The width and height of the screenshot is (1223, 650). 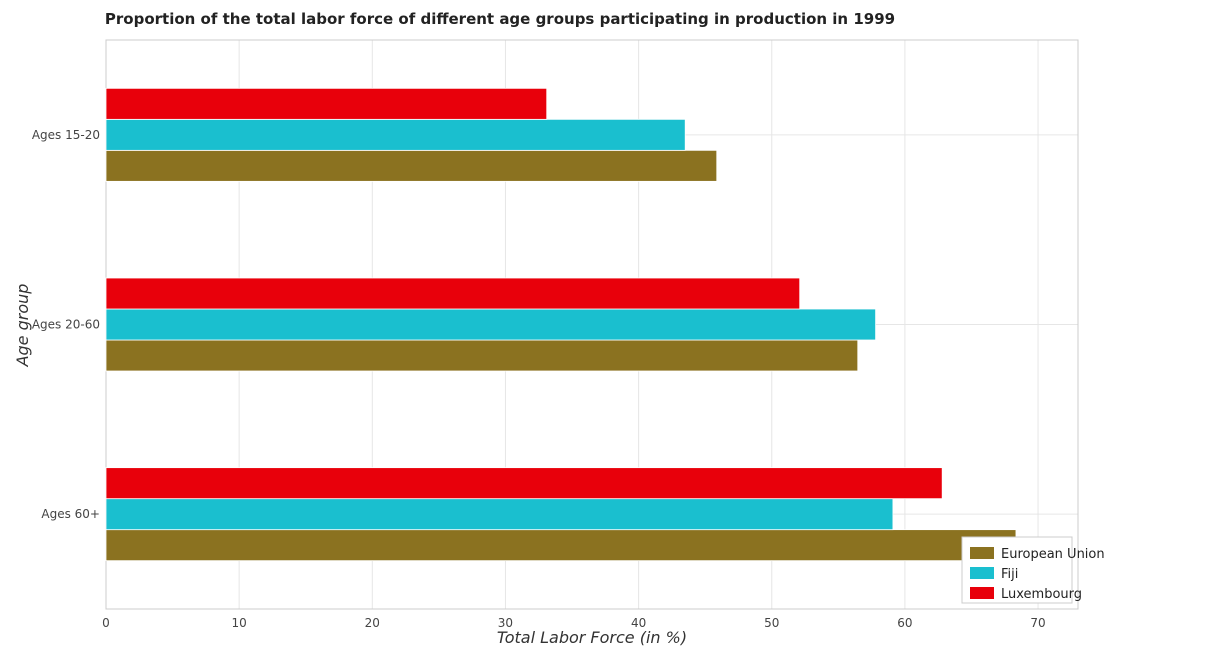 I want to click on legend: European Union Fiji Luxembourg, so click(x=1033, y=570).